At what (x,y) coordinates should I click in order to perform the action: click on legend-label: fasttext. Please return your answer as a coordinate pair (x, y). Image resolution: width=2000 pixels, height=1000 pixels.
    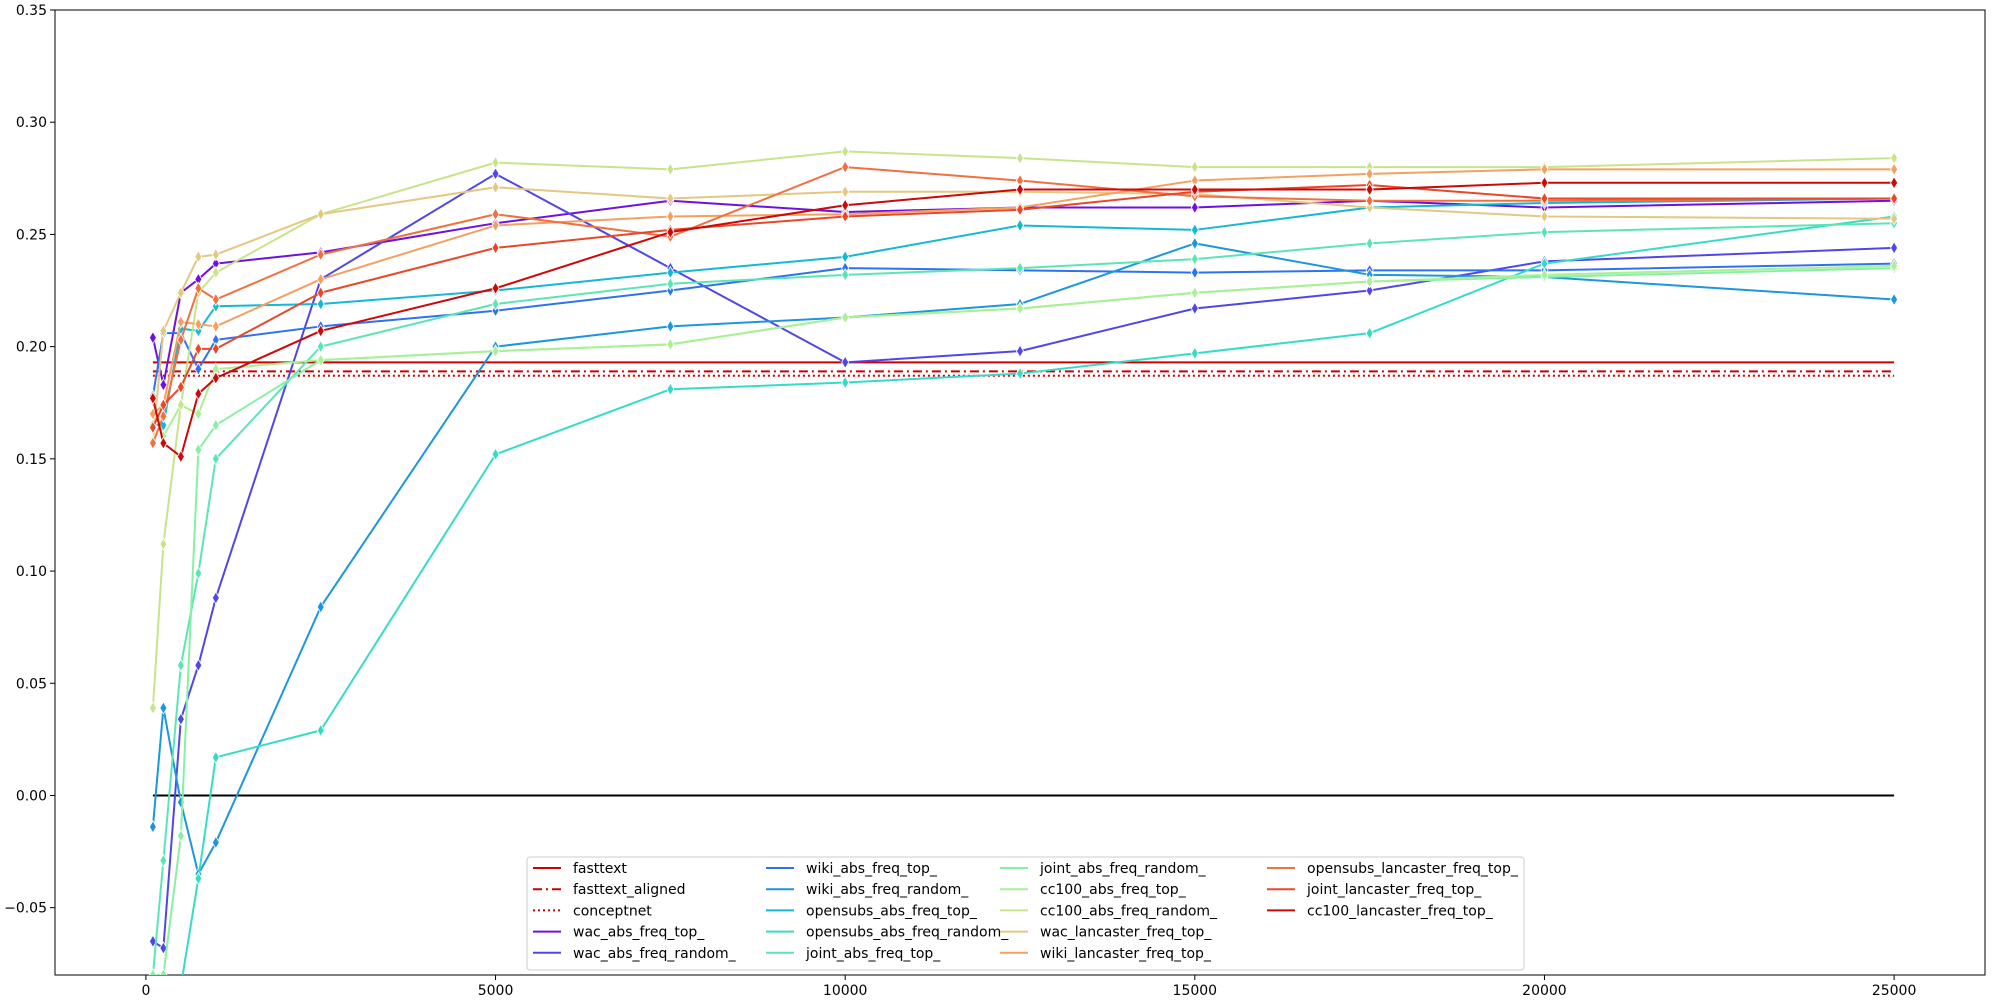
    Looking at the image, I should click on (600, 869).